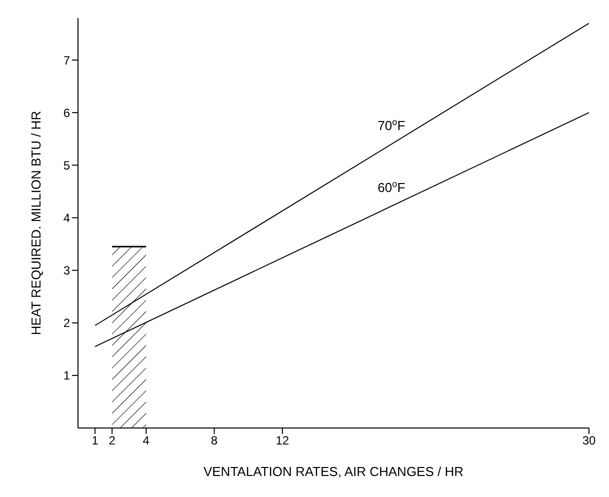 Image resolution: width=609 pixels, height=497 pixels. What do you see at coordinates (392, 187) in the screenshot?
I see `series-label: 60$^{o}$F` at bounding box center [392, 187].